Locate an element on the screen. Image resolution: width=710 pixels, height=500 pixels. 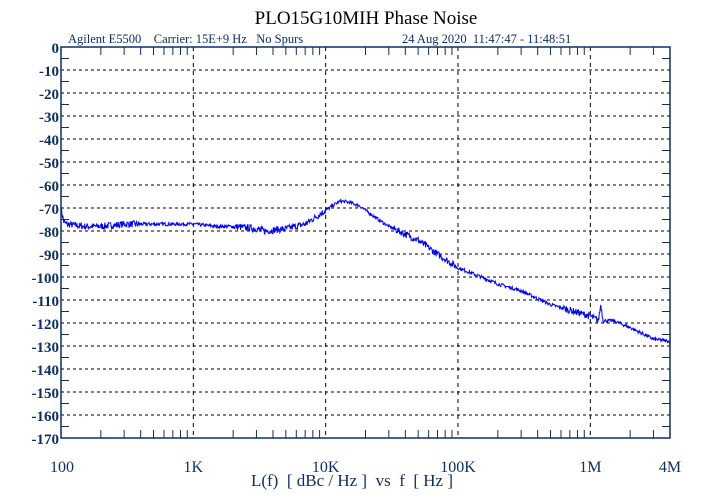
y-tick-label: -30 is located at coordinates (49, 118).